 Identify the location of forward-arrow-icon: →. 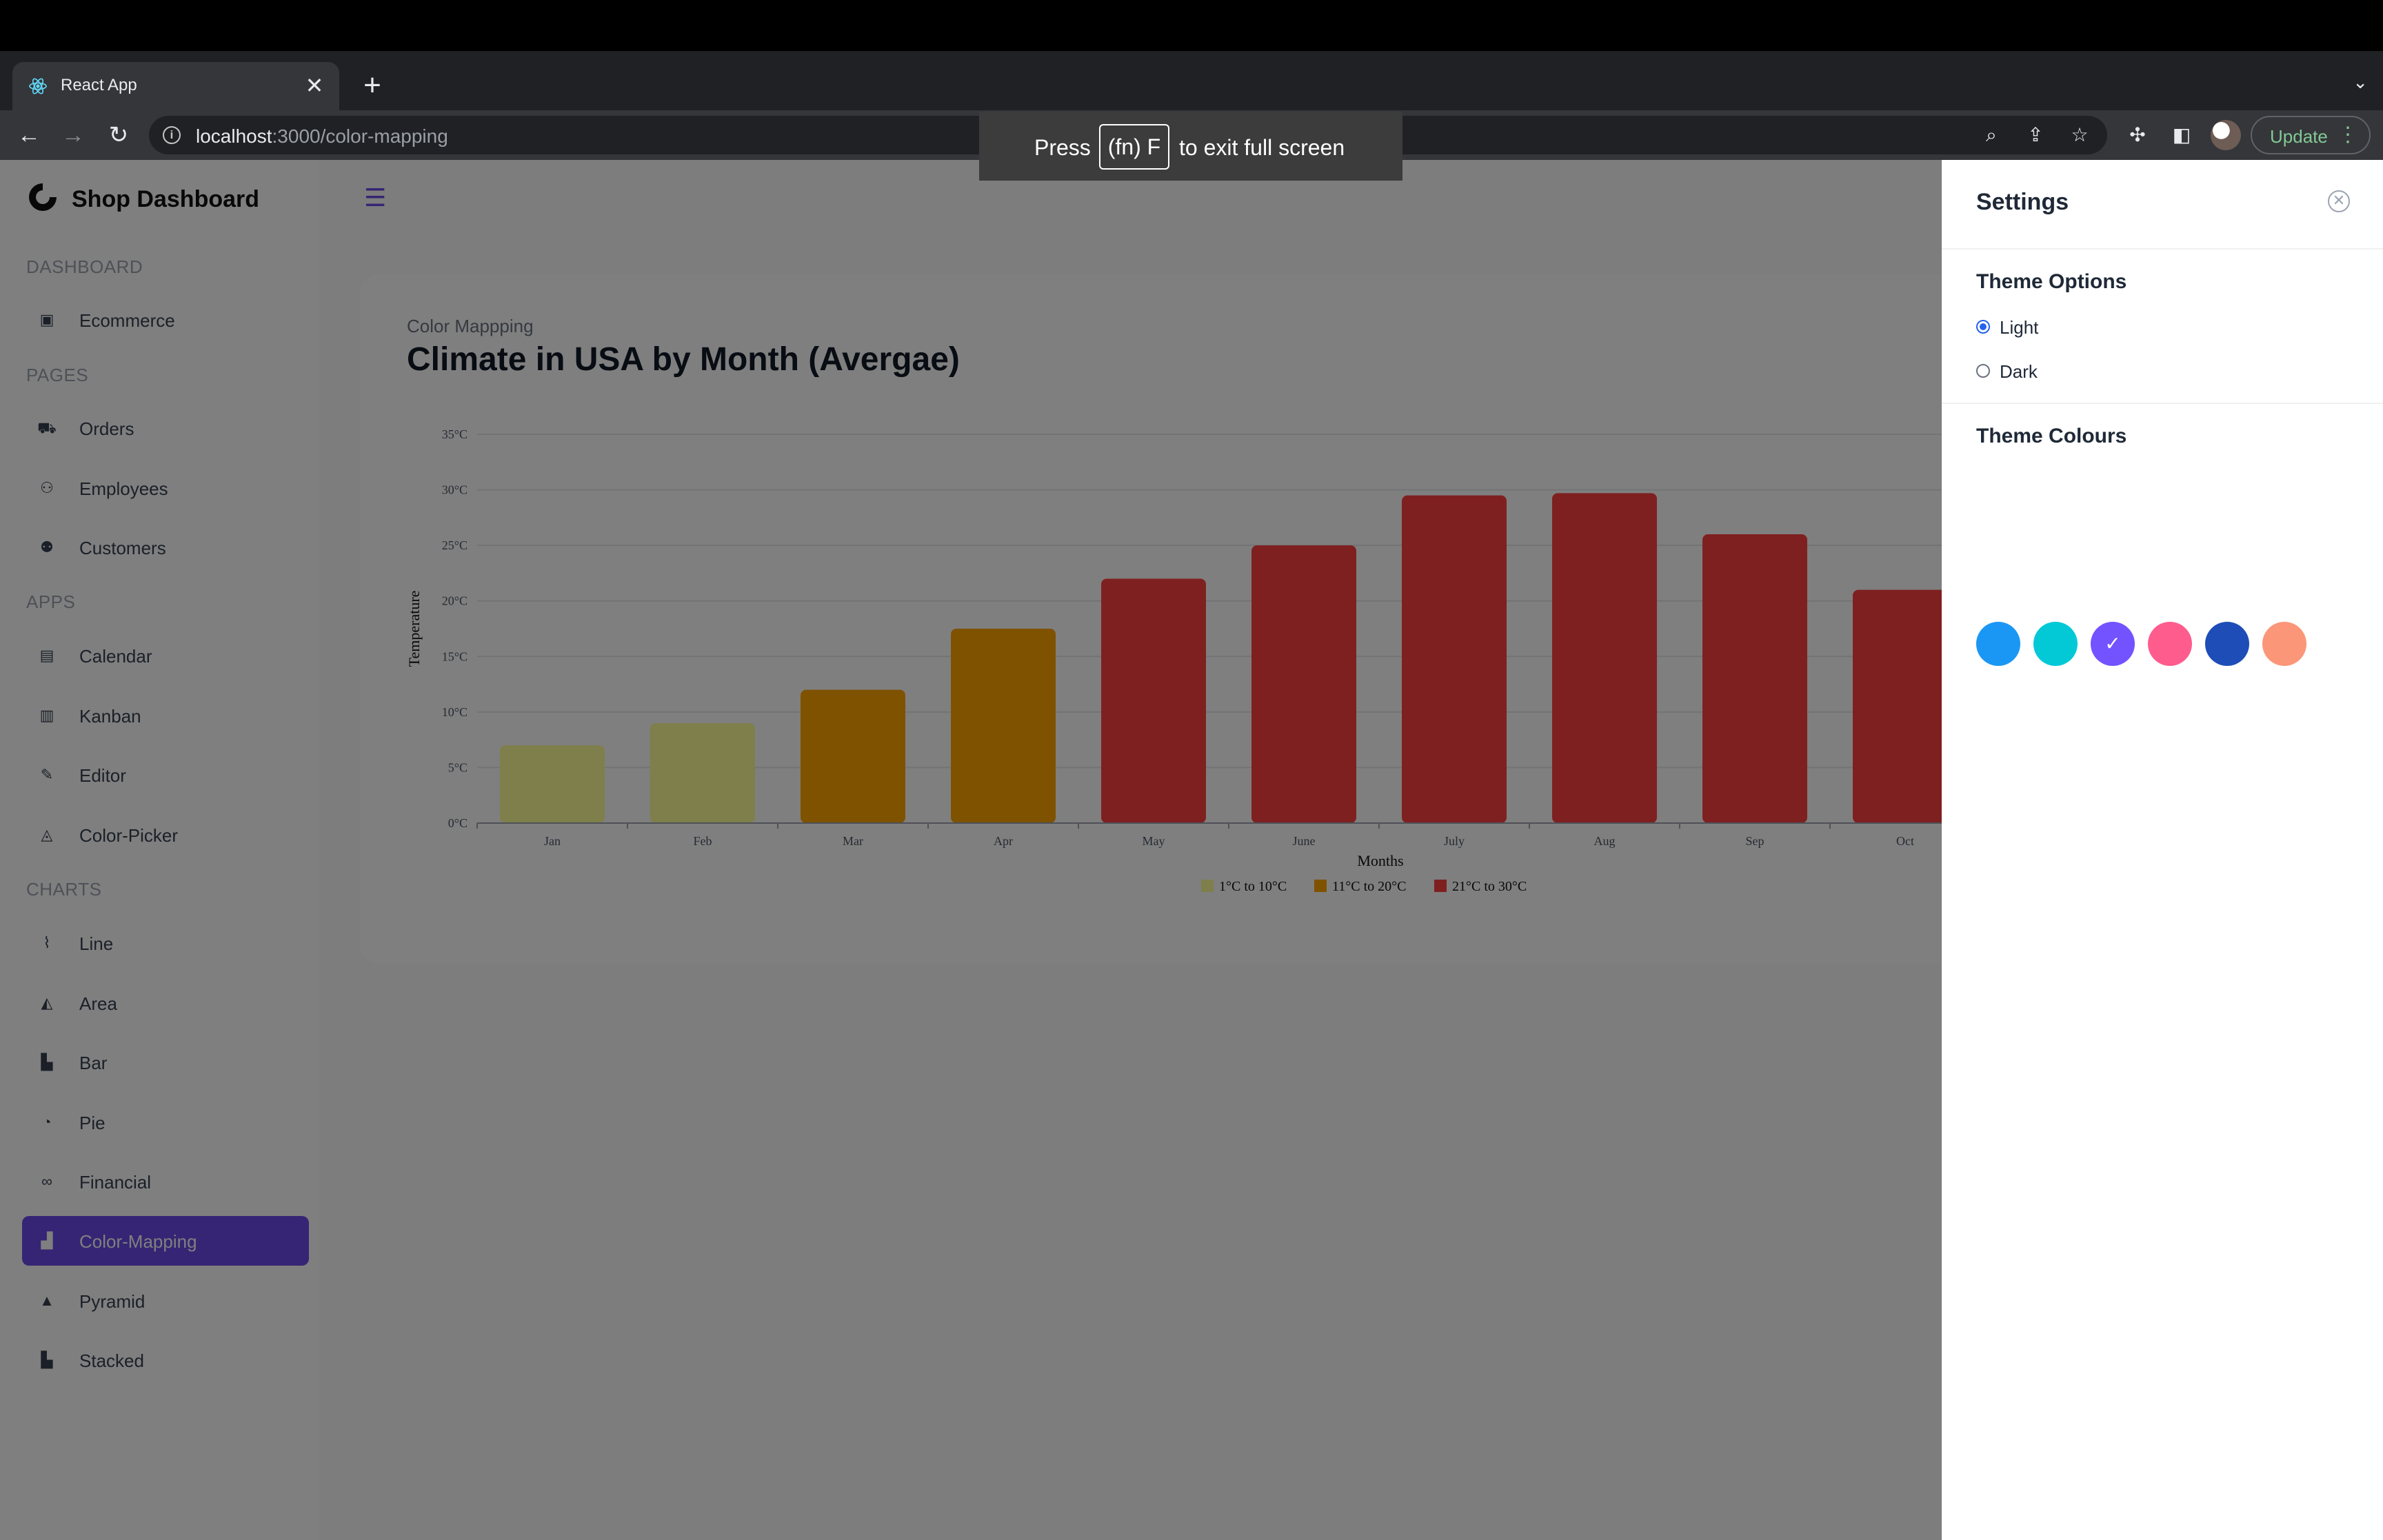
(73, 135).